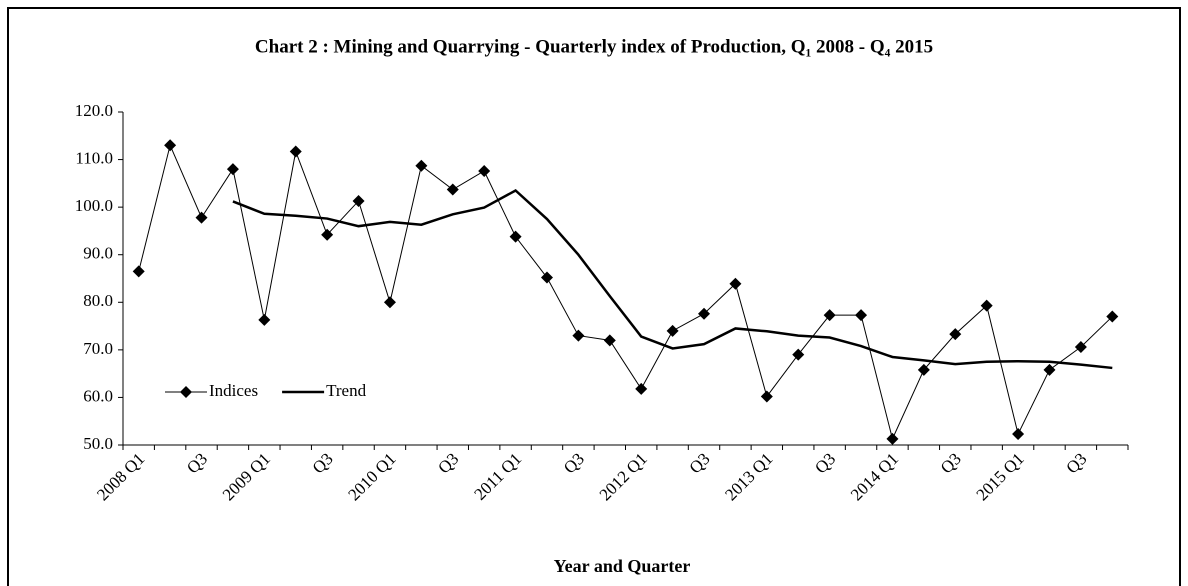 The image size is (1188, 586). Describe the element at coordinates (94, 157) in the screenshot. I see `y-tick-label: 110.0` at that location.